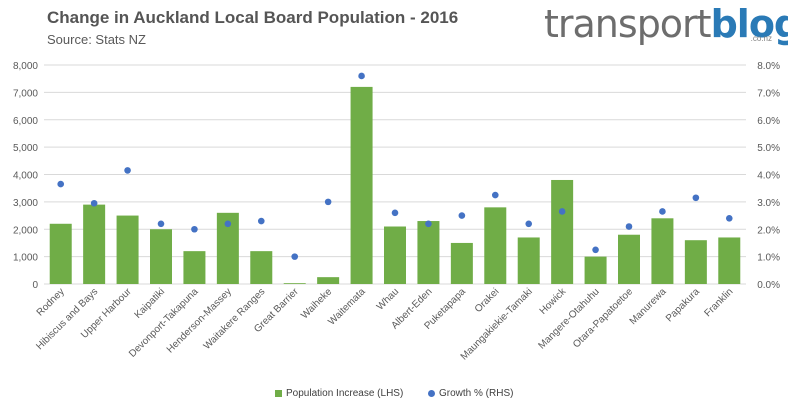 The height and width of the screenshot is (415, 788). I want to click on x-axis-label: Otara-Papatoetoe, so click(603, 318).